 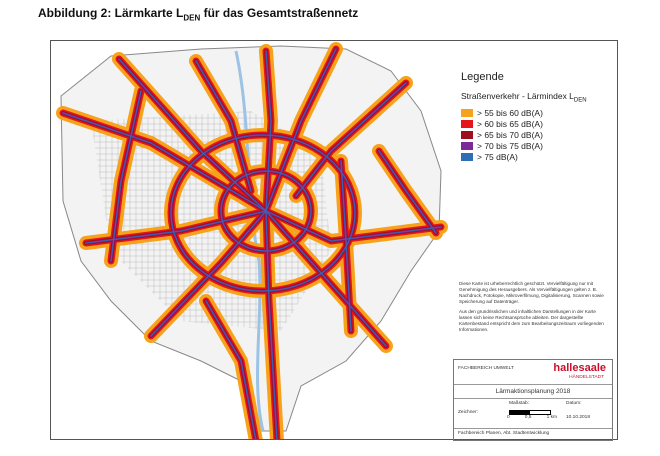 What do you see at coordinates (533, 391) in the screenshot?
I see `project: Lärmaktionsplanung 2018` at bounding box center [533, 391].